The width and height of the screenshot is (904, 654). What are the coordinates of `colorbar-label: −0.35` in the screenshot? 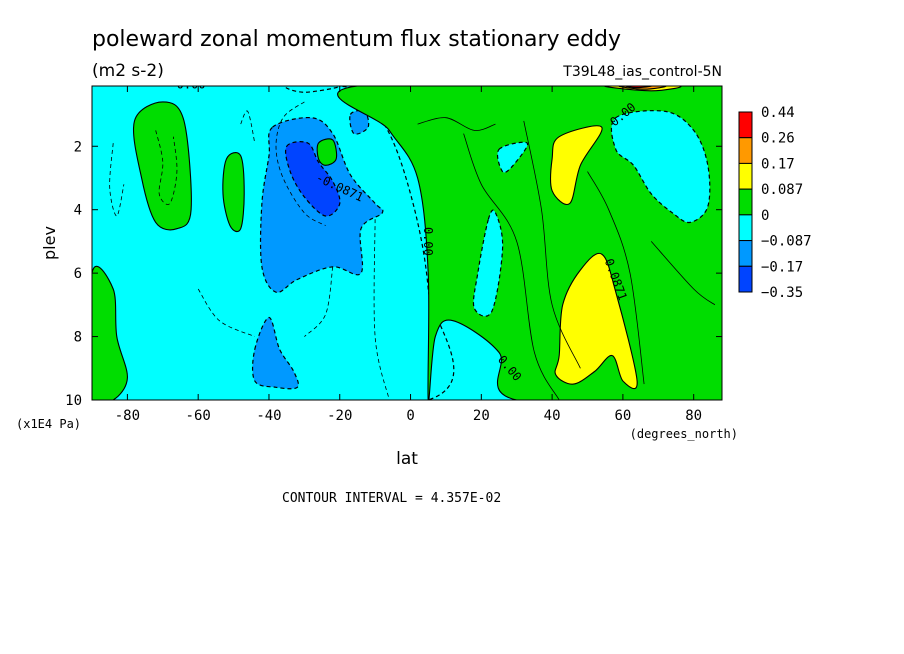 It's located at (782, 293).